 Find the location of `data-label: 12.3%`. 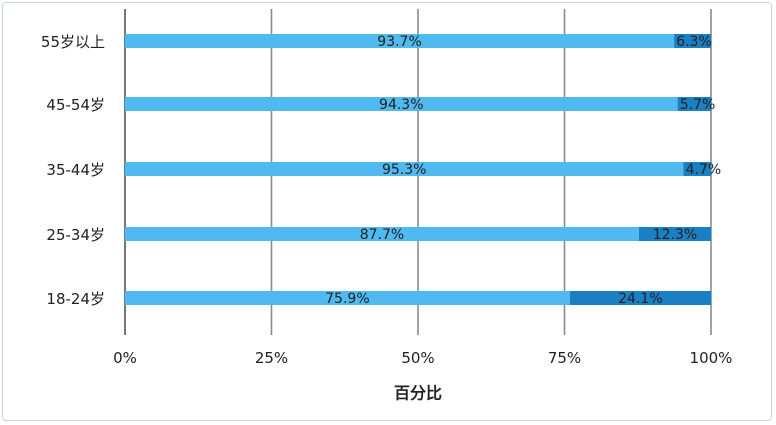

data-label: 12.3% is located at coordinates (675, 235).